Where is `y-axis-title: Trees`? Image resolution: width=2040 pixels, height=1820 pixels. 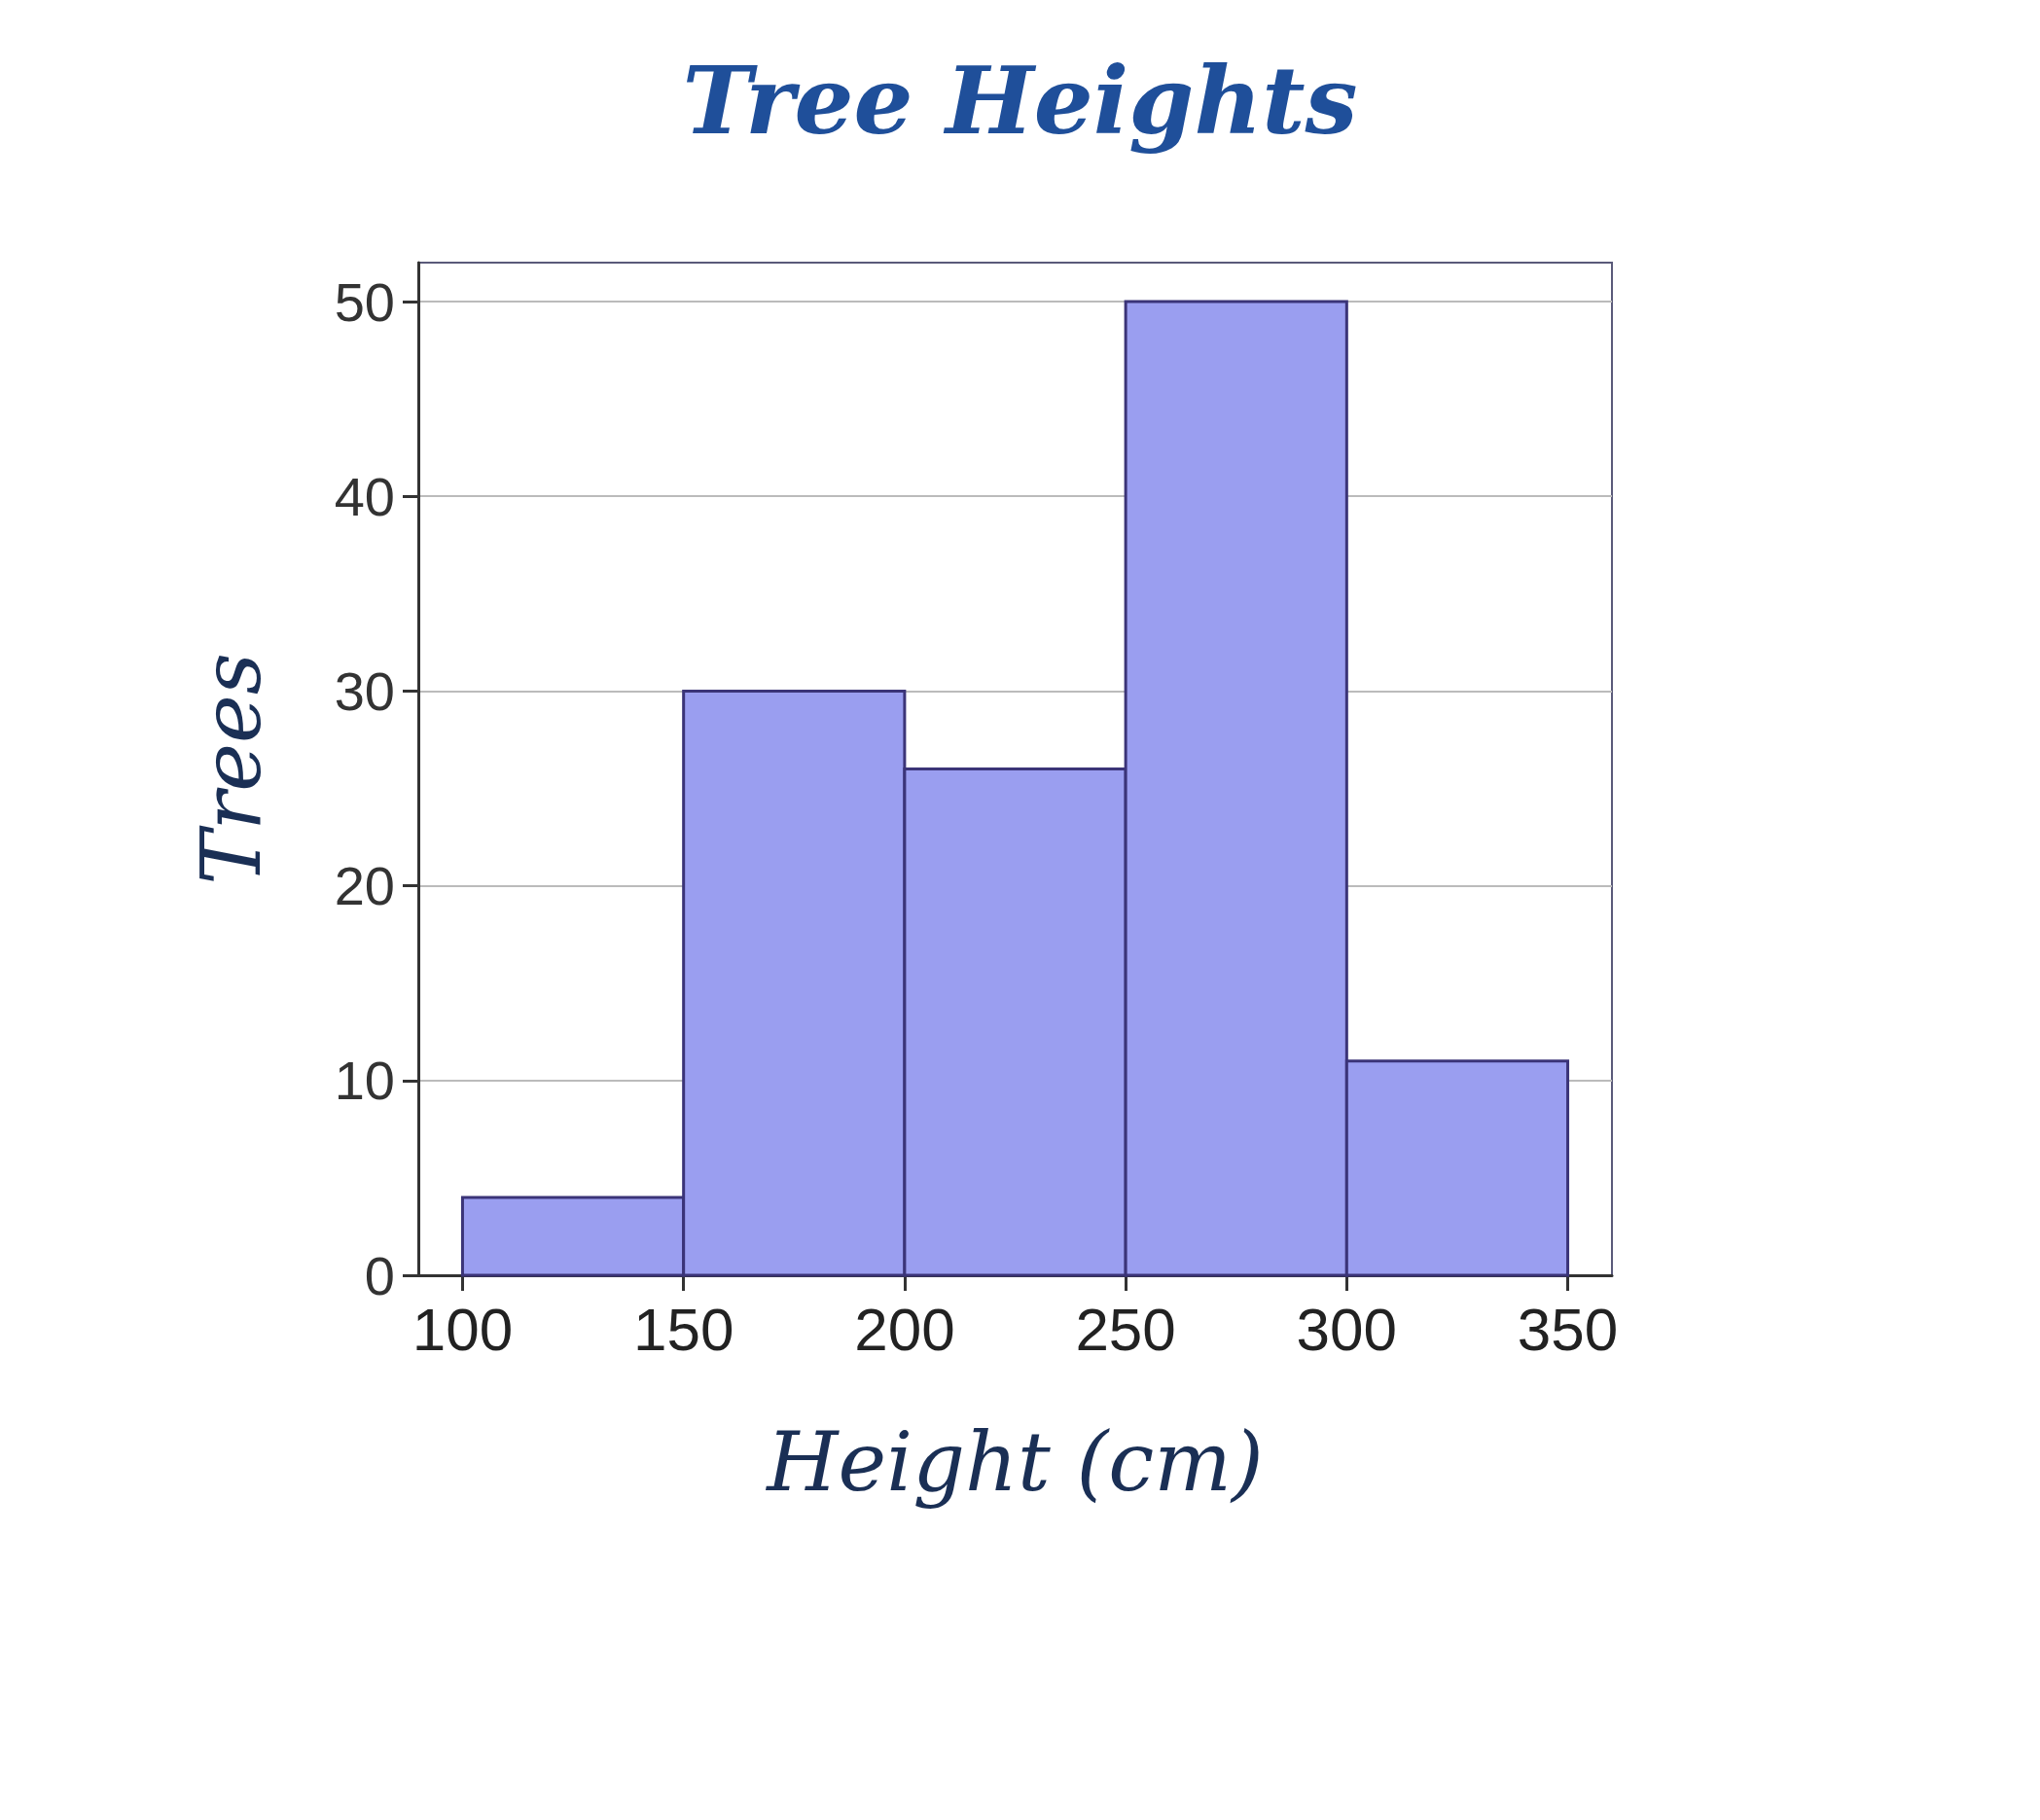
y-axis-title: Trees is located at coordinates (231, 769).